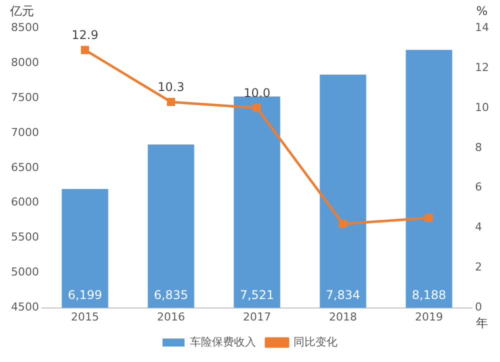 The height and width of the screenshot is (362, 500). I want to click on y-tick-label: 8500, so click(24, 27).